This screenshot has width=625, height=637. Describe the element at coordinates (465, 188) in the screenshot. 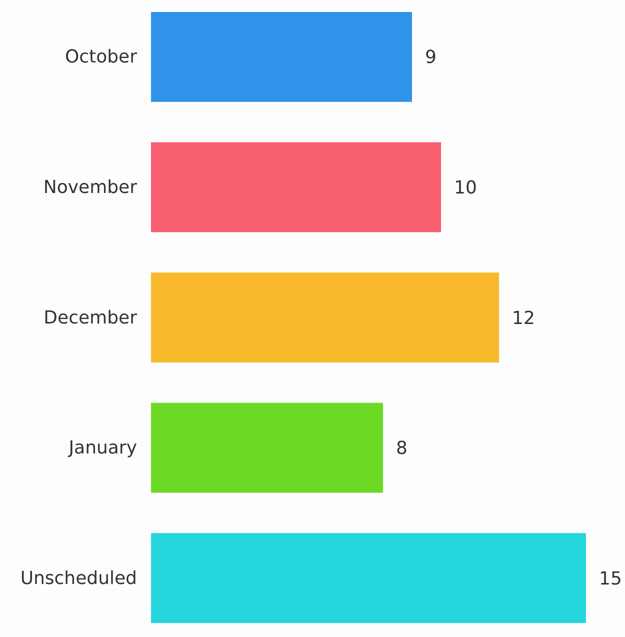

I see `data-label: 10` at that location.